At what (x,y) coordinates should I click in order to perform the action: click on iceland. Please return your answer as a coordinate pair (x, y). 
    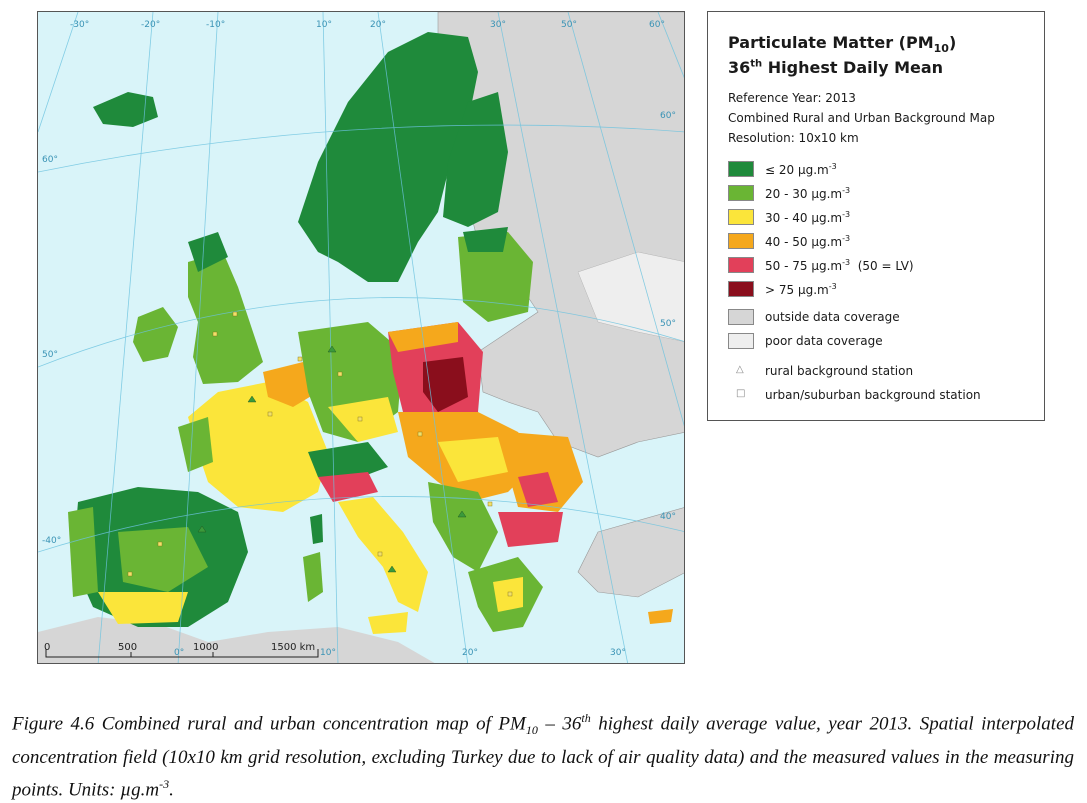
    Looking at the image, I should click on (125, 109).